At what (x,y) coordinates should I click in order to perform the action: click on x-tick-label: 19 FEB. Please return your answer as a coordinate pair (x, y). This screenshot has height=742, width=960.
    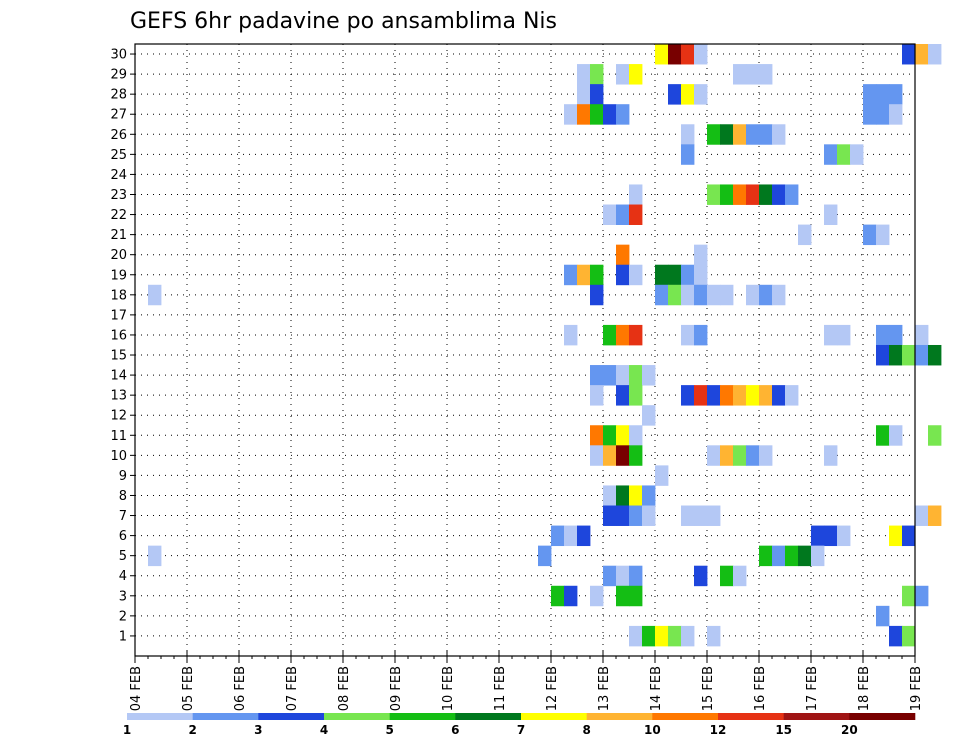
    Looking at the image, I should click on (916, 688).